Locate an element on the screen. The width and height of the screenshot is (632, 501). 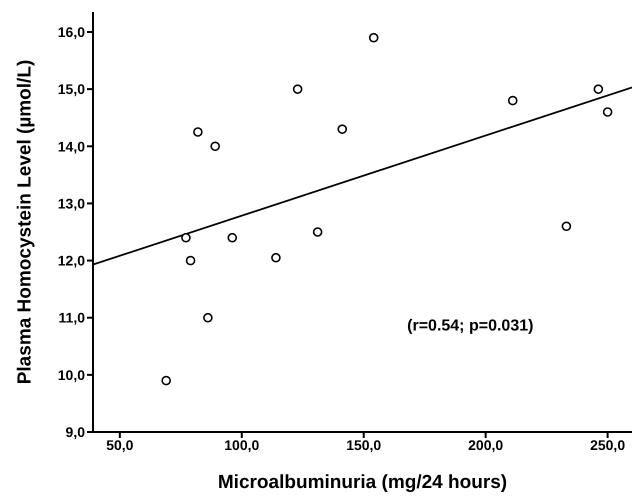
x-tick-label: 250,0 is located at coordinates (608, 444).